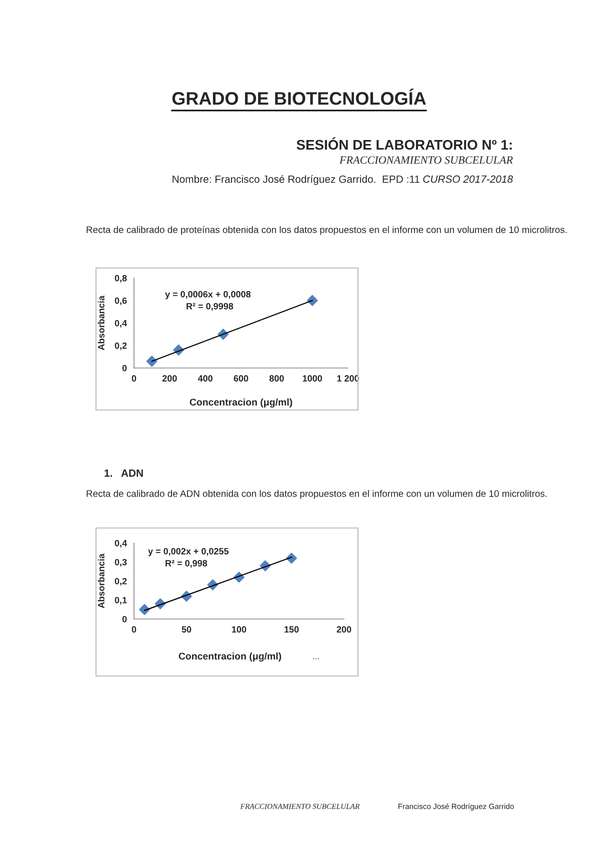 The height and width of the screenshot is (848, 599). What do you see at coordinates (152, 361) in the screenshot?
I see `point` at bounding box center [152, 361].